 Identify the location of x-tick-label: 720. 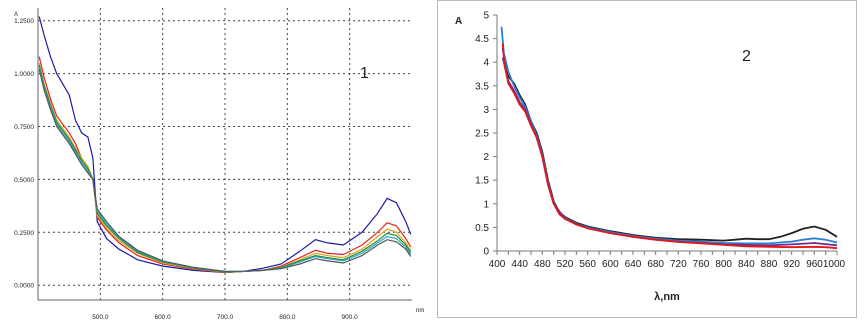
(678, 264).